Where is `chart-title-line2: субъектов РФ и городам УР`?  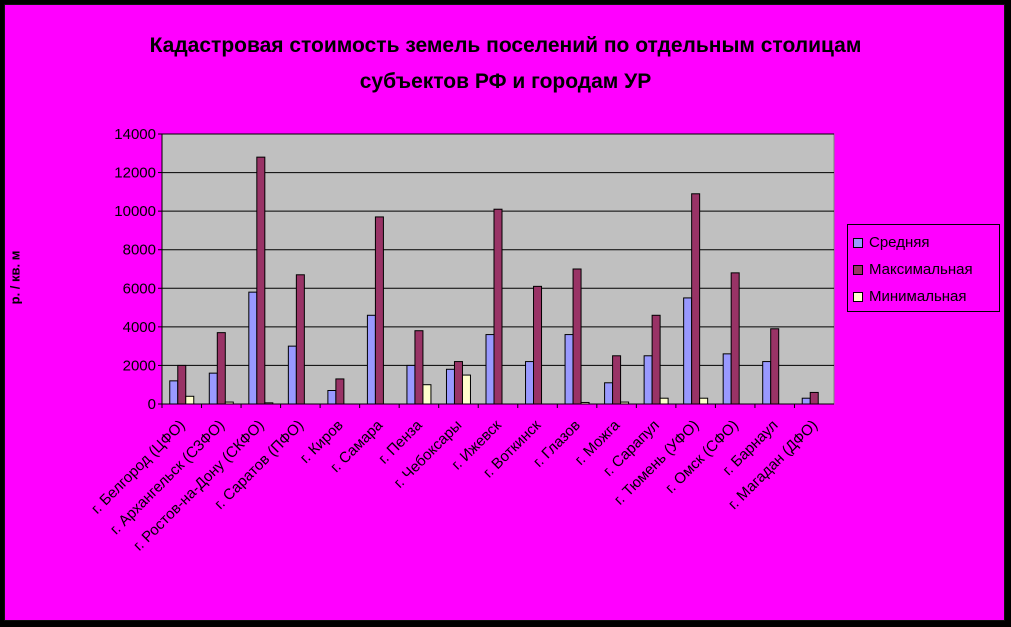 chart-title-line2: субъектов РФ и городам УР is located at coordinates (505, 81).